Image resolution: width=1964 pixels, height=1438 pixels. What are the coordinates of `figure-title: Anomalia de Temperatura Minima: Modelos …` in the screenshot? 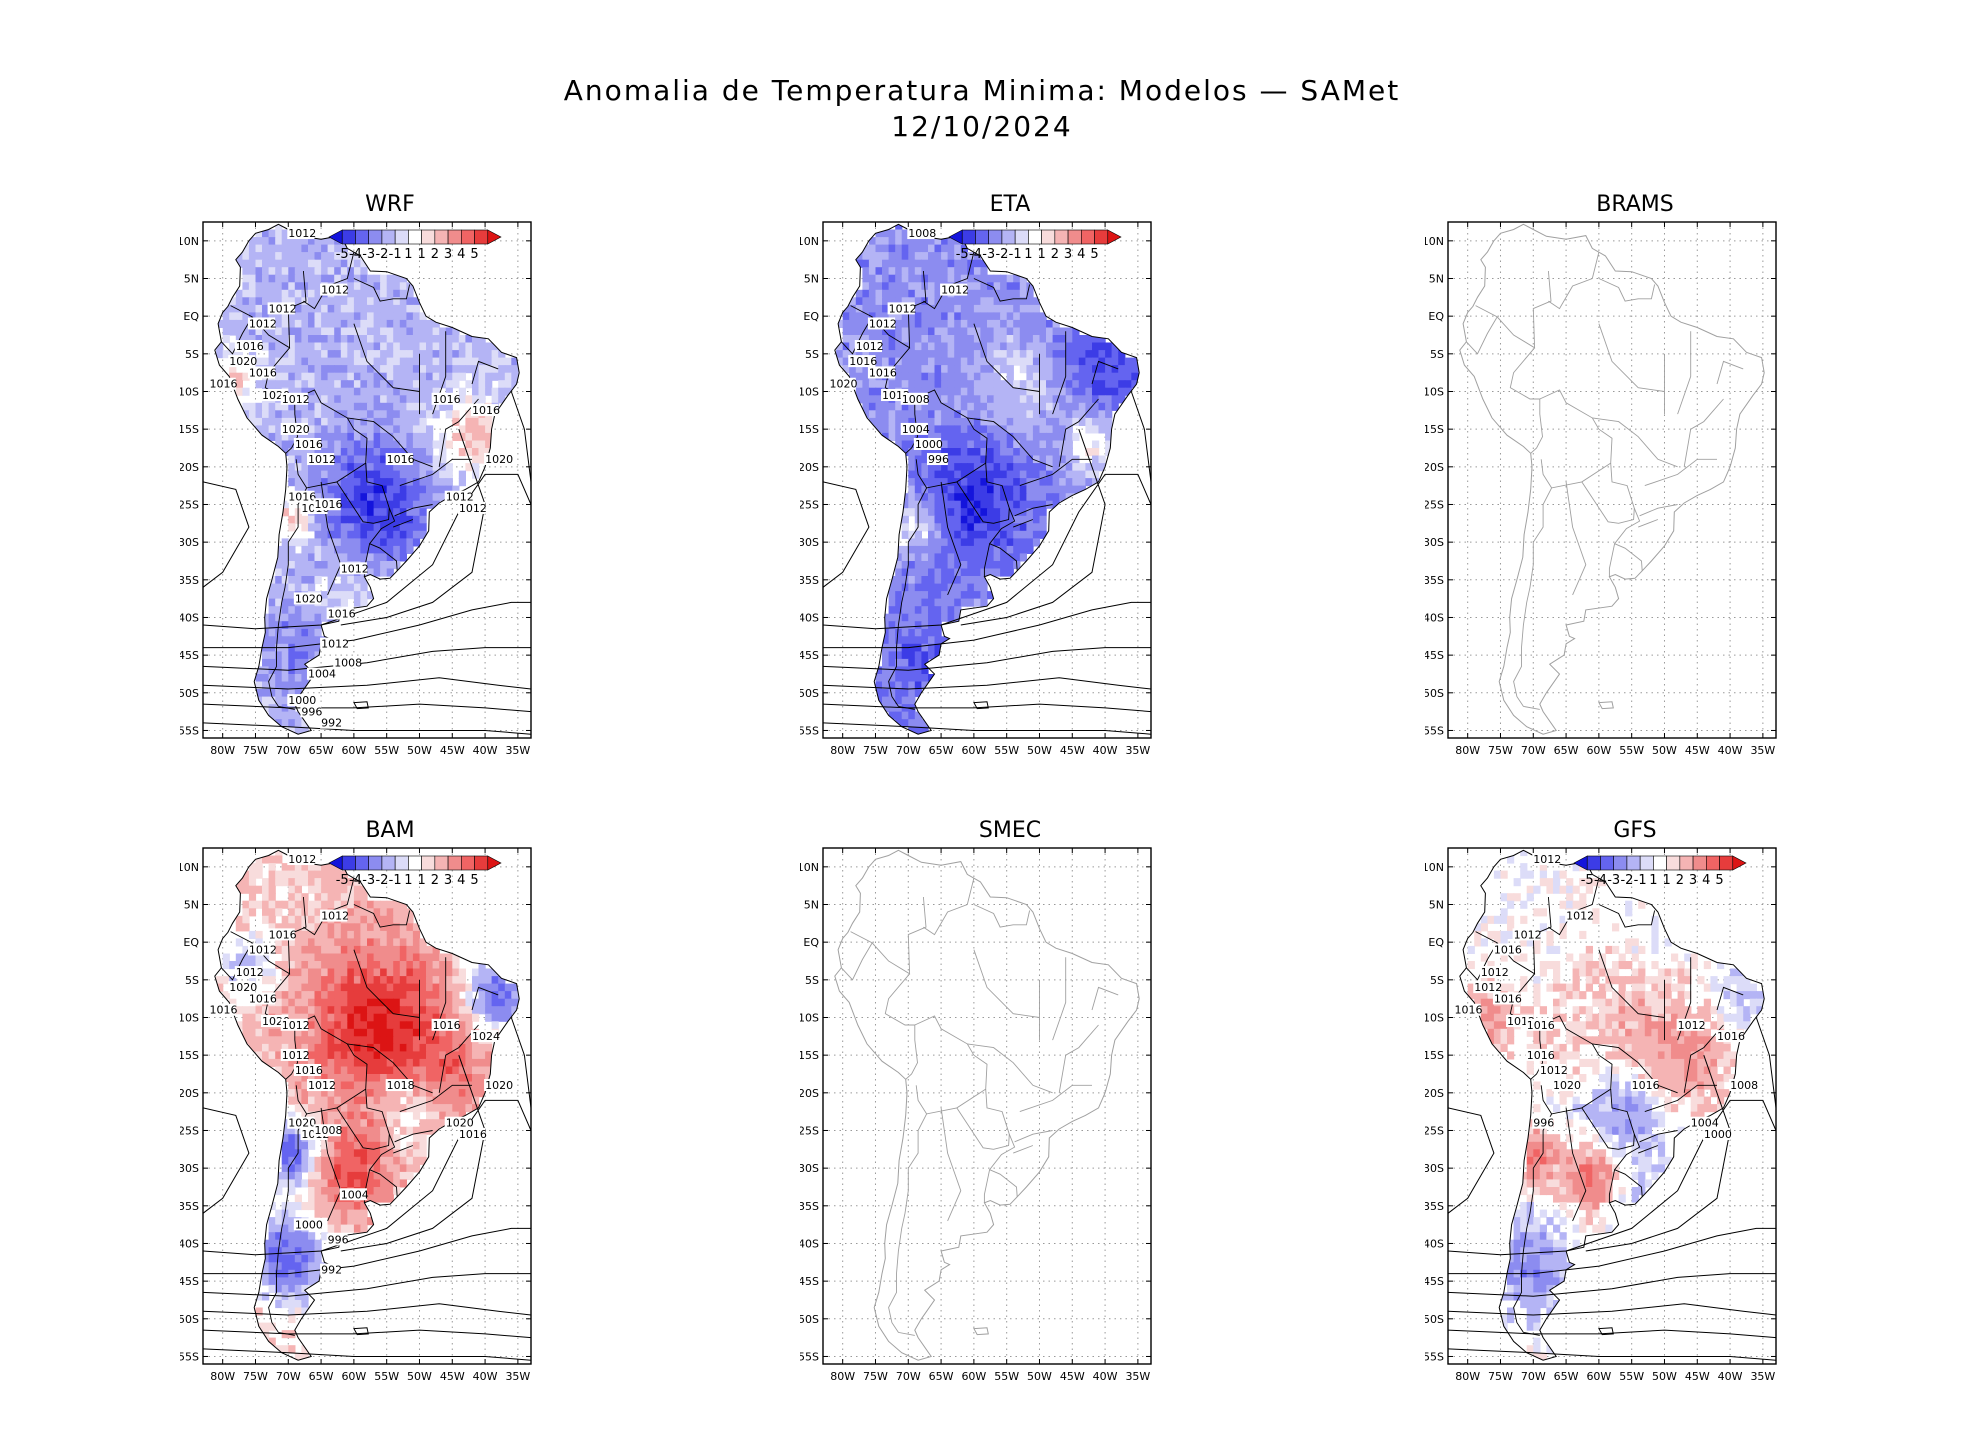 It's located at (982, 90).